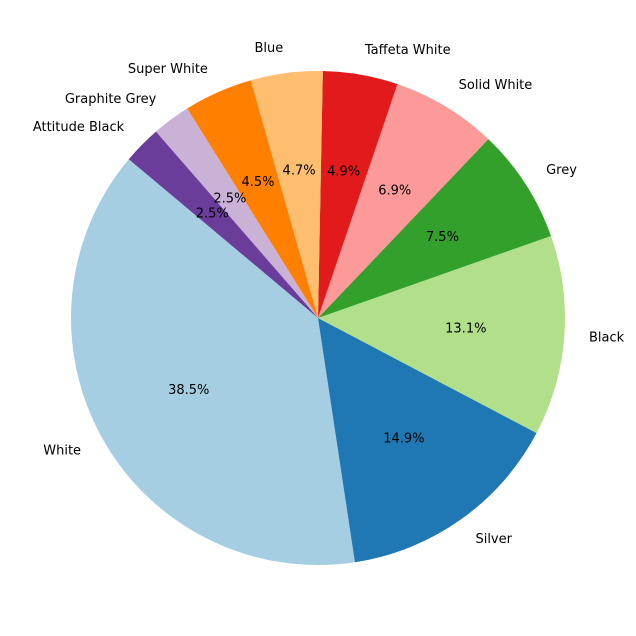  Describe the element at coordinates (403, 438) in the screenshot. I see `slice-percent-label: 14.9%` at that location.